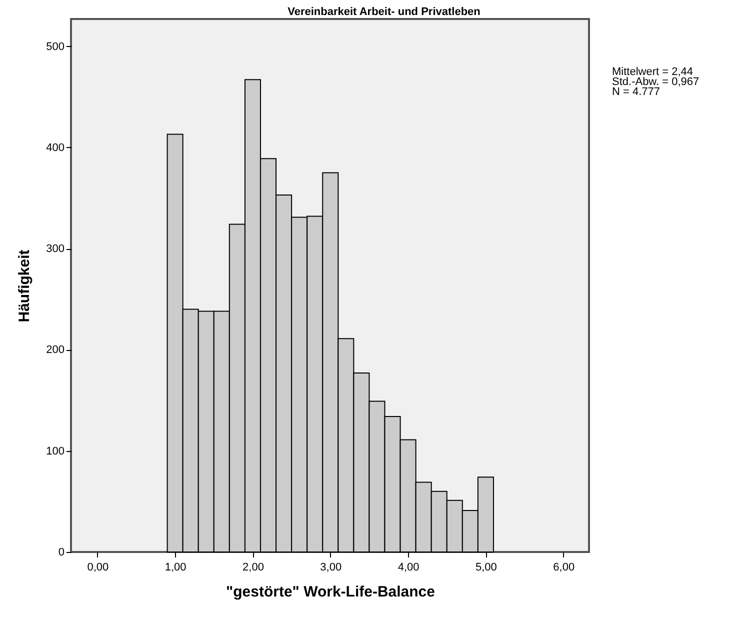 The width and height of the screenshot is (735, 637). What do you see at coordinates (25, 286) in the screenshot?
I see `y-axis-title: Häufigkeit` at bounding box center [25, 286].